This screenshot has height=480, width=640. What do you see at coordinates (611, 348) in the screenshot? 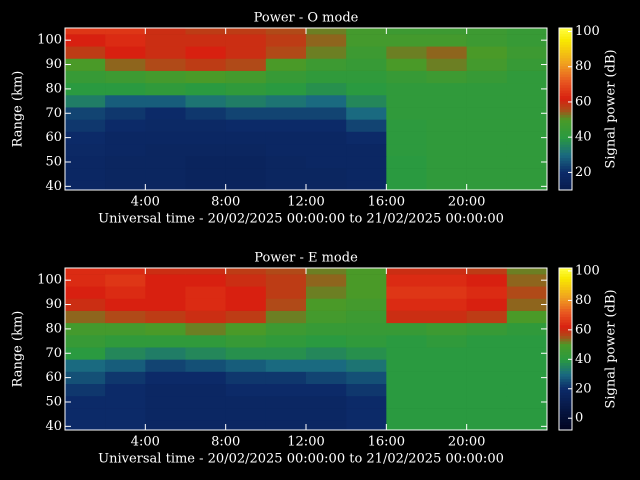
I see `colorbar-label: Signal power (dB)` at bounding box center [611, 348].